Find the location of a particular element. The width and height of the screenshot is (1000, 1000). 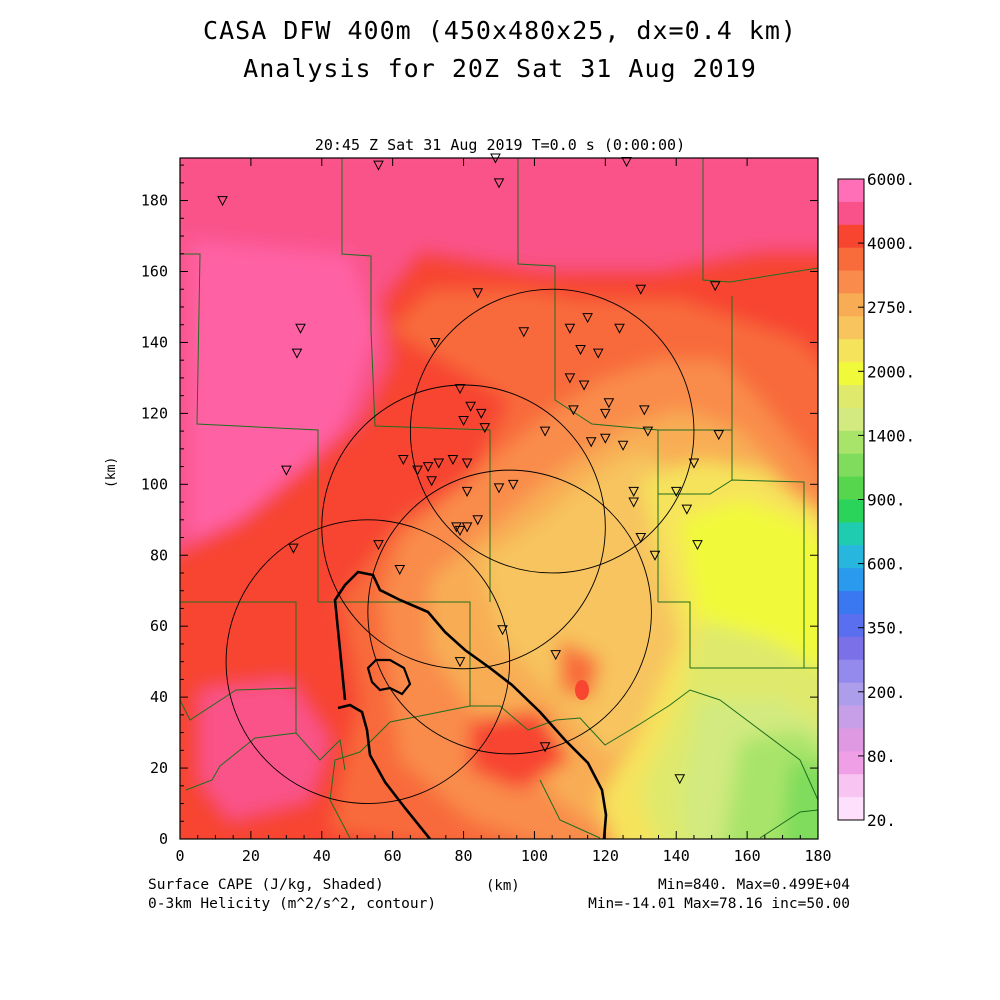

colorbar-label: 1400. is located at coordinates (891, 435).